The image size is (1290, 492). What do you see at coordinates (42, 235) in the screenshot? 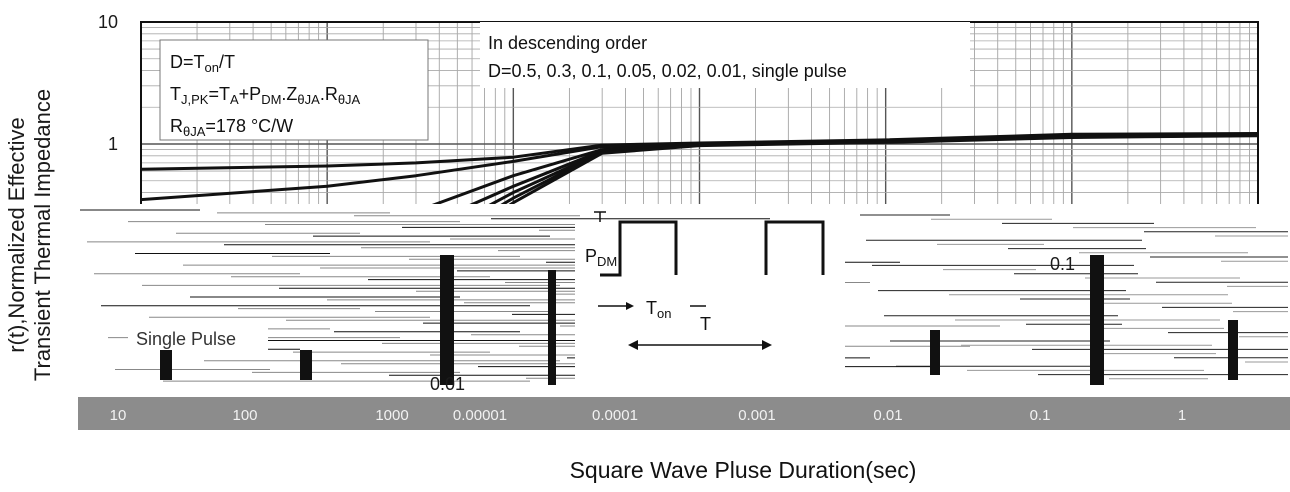
I see `y-axis-label-line-2: Transient Thermal Impedance` at bounding box center [42, 235].